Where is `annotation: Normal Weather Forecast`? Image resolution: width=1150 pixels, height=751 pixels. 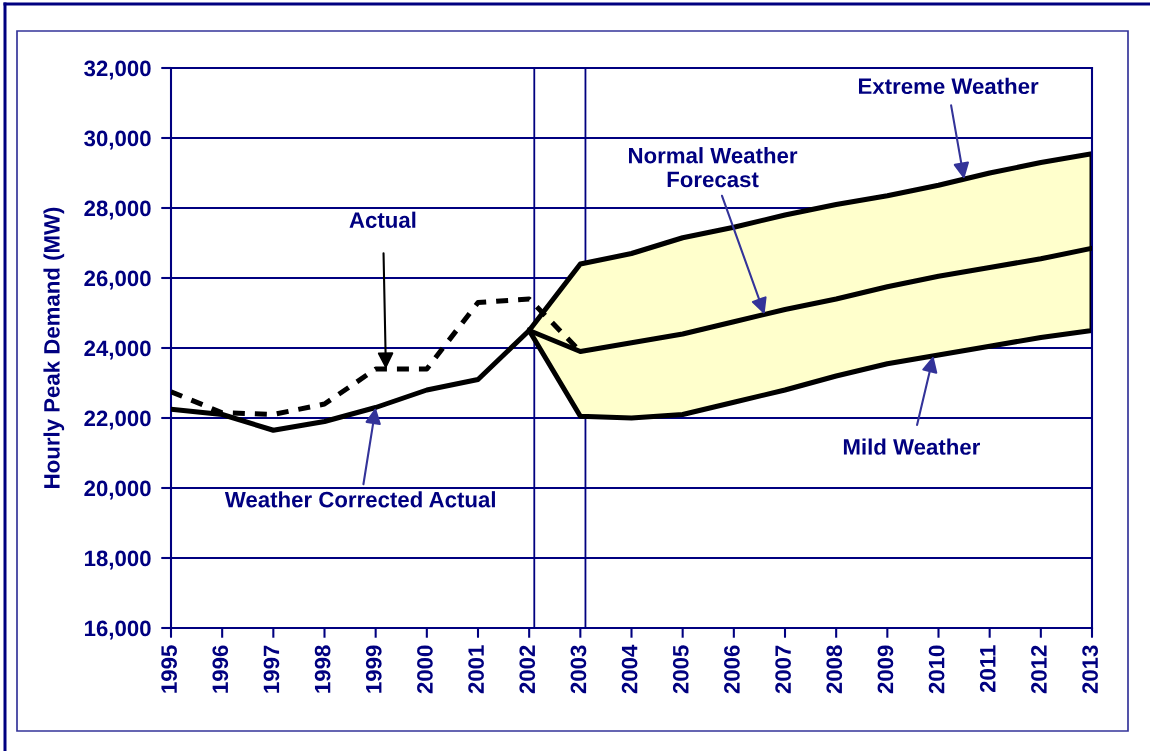 annotation: Normal Weather Forecast is located at coordinates (713, 167).